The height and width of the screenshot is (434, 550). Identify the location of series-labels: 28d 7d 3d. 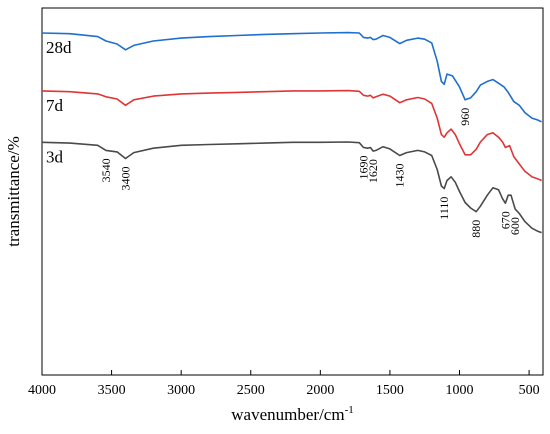
(59, 102).